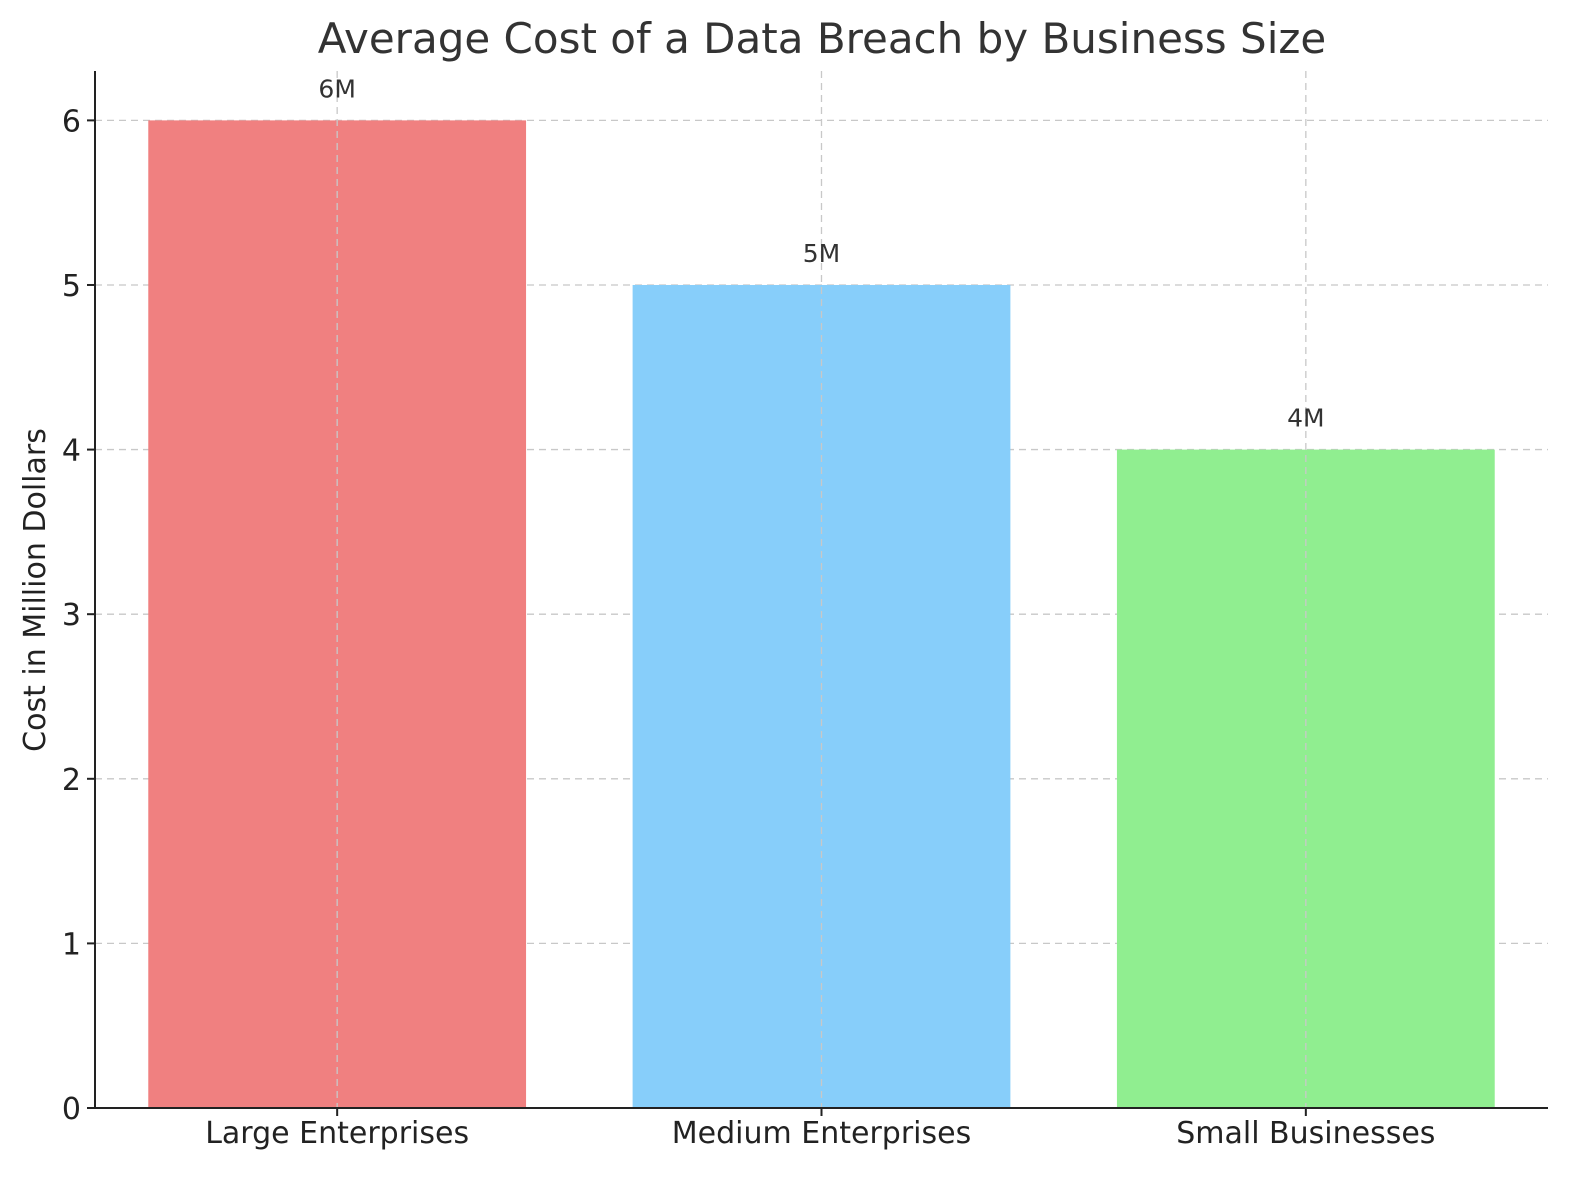 This screenshot has width=1580, height=1180. What do you see at coordinates (71, 1109) in the screenshot?
I see `y-tick-label-0: 0` at bounding box center [71, 1109].